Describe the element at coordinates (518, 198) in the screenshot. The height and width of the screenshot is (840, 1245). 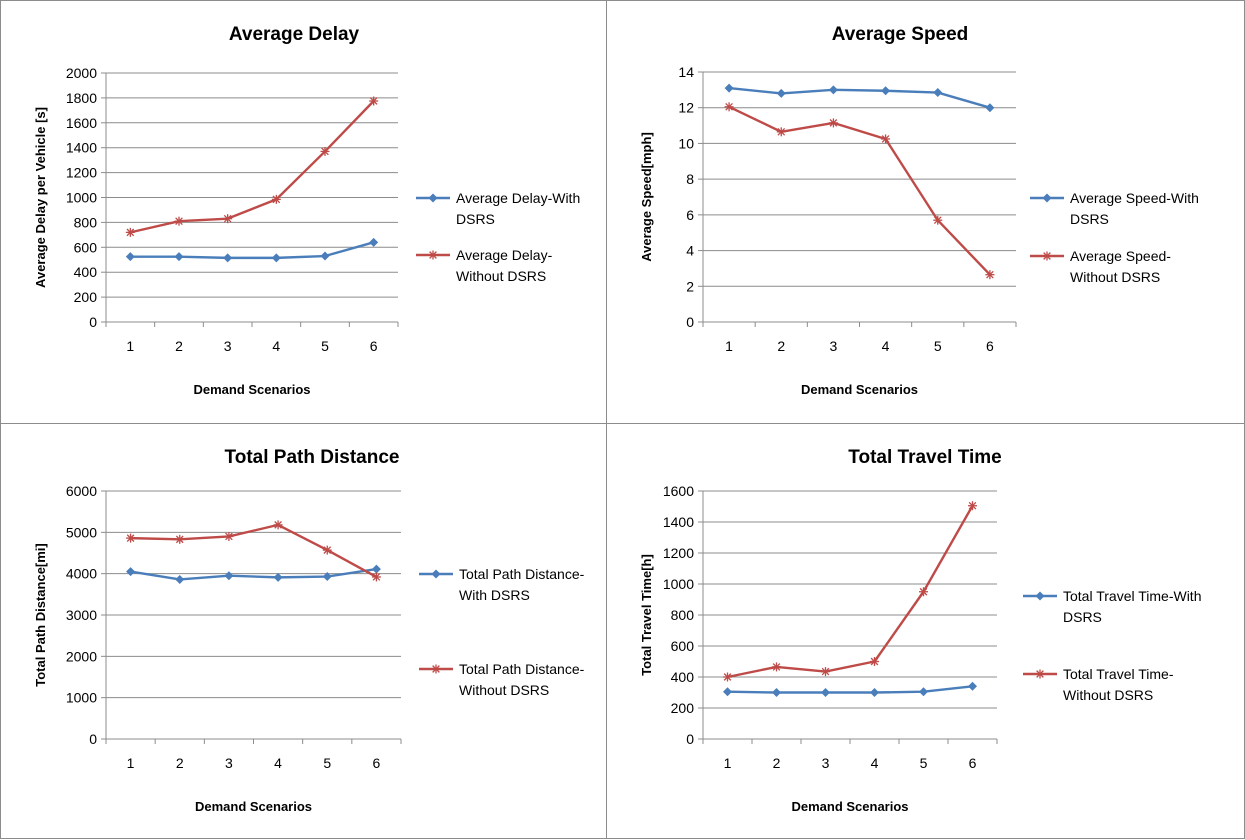
I see `legend-label: Average Delay-With` at that location.